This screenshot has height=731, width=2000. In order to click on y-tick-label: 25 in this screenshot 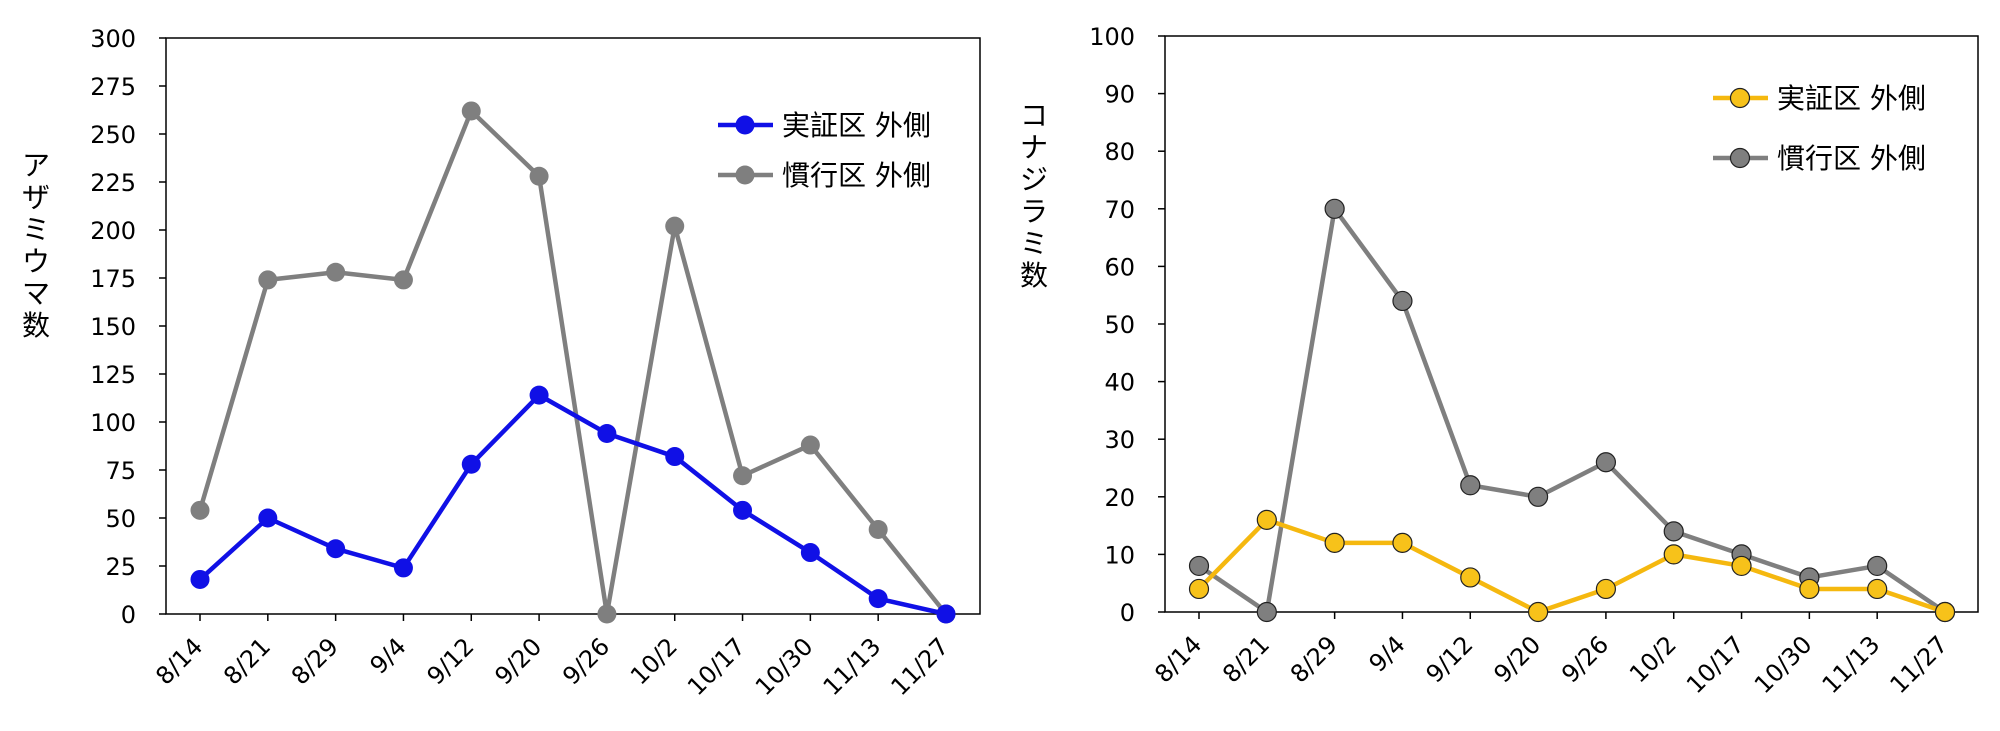, I will do `click(120, 567)`.